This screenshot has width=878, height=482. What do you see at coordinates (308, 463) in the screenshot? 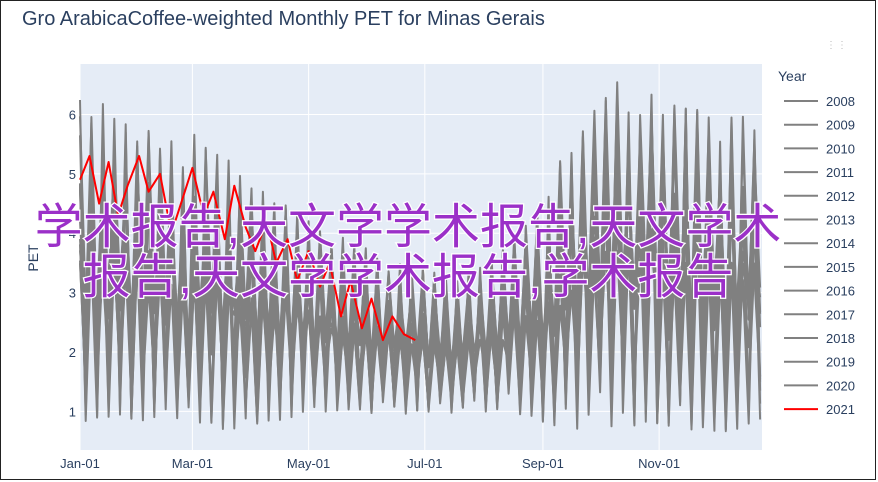
I see `x-tick-label: May-01` at bounding box center [308, 463].